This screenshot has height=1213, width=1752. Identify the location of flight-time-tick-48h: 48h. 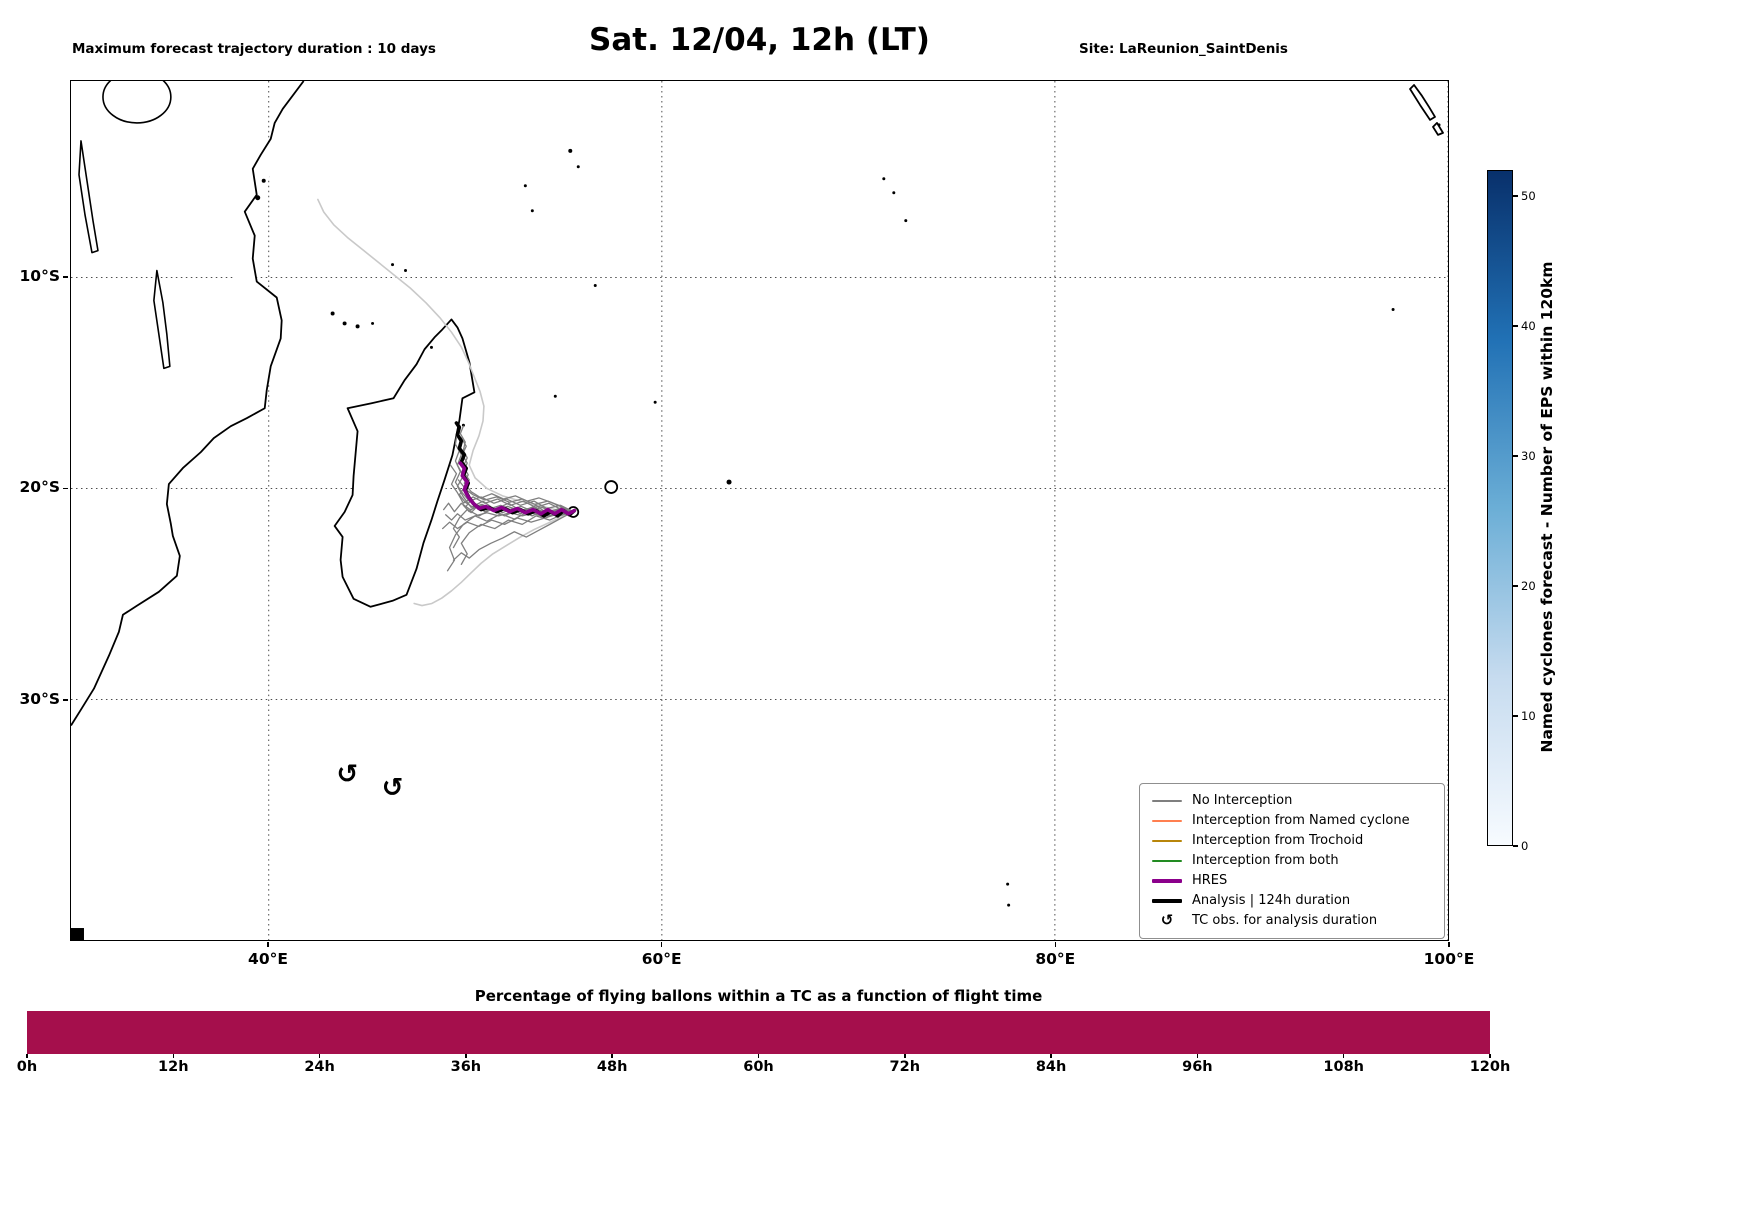
(612, 1067).